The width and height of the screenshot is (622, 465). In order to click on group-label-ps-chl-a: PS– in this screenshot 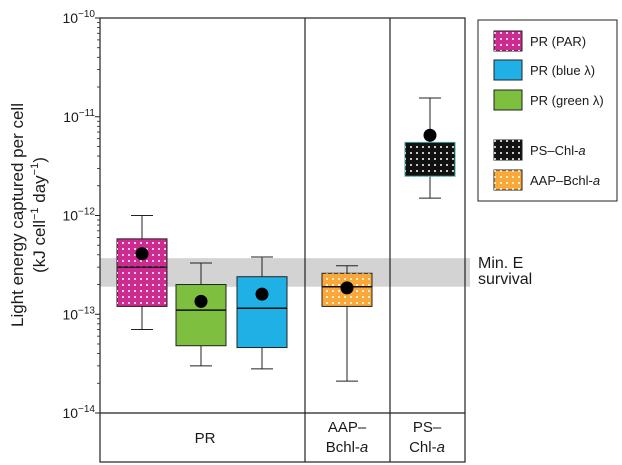, I will do `click(427, 427)`.